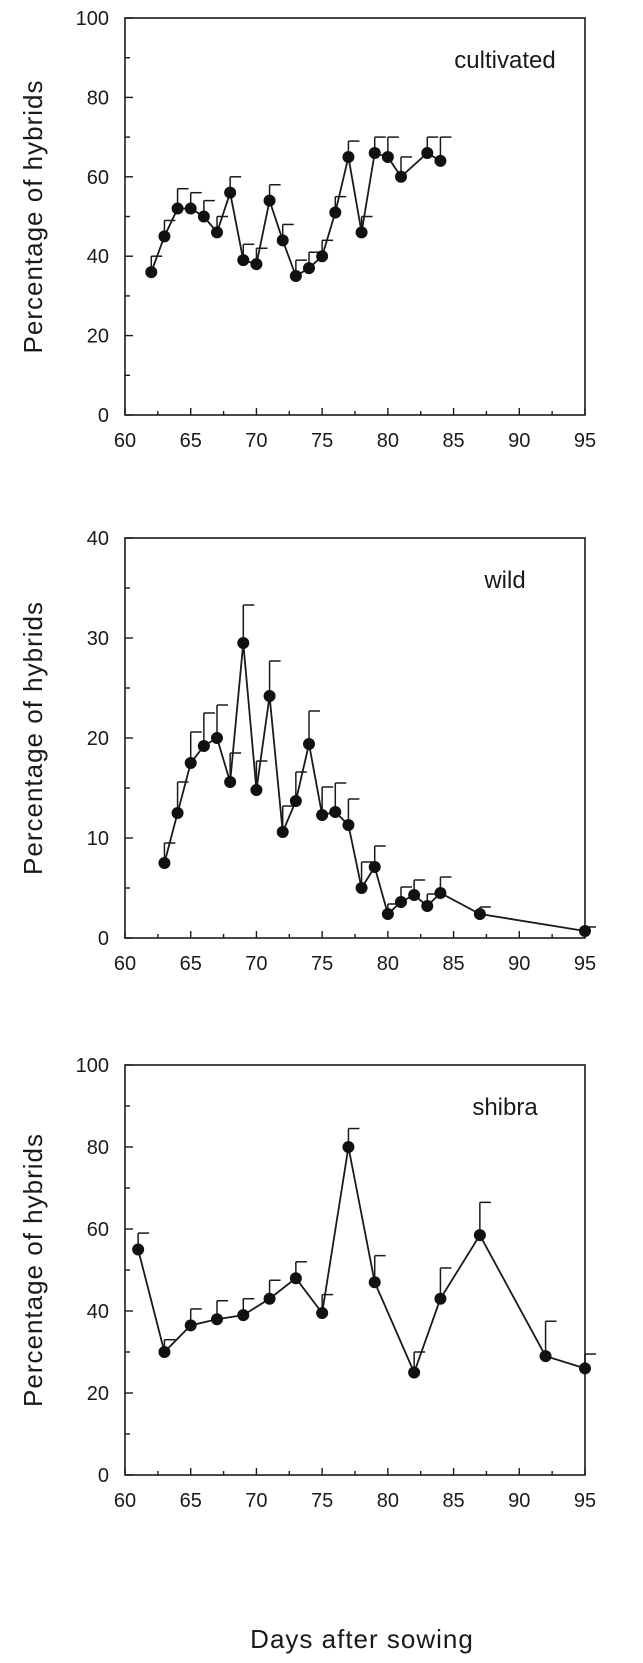 The width and height of the screenshot is (643, 1663). What do you see at coordinates (98, 839) in the screenshot?
I see `y-tick-label: 10` at bounding box center [98, 839].